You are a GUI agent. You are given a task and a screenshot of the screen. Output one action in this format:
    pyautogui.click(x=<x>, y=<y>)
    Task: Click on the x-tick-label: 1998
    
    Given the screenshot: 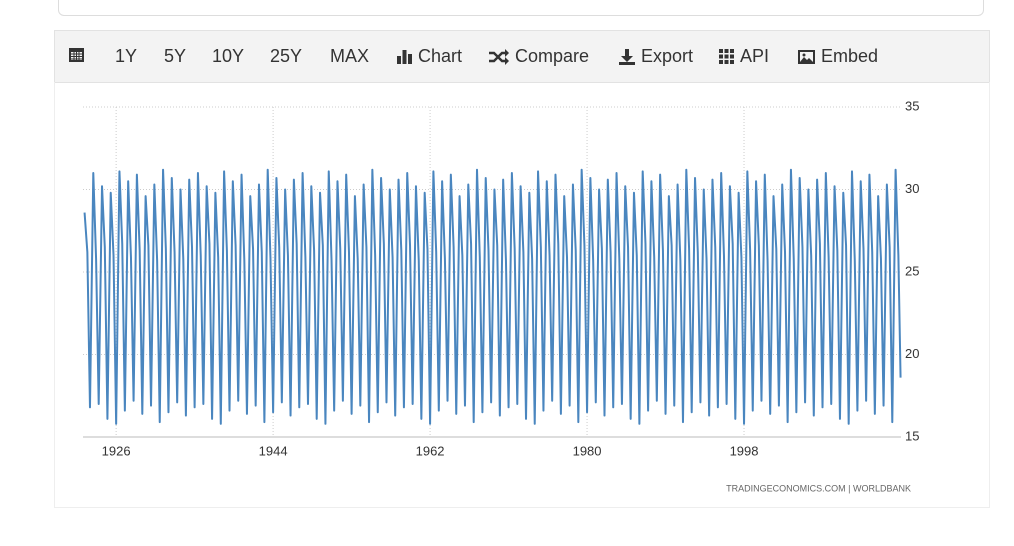 What is the action you would take?
    pyautogui.click(x=744, y=450)
    